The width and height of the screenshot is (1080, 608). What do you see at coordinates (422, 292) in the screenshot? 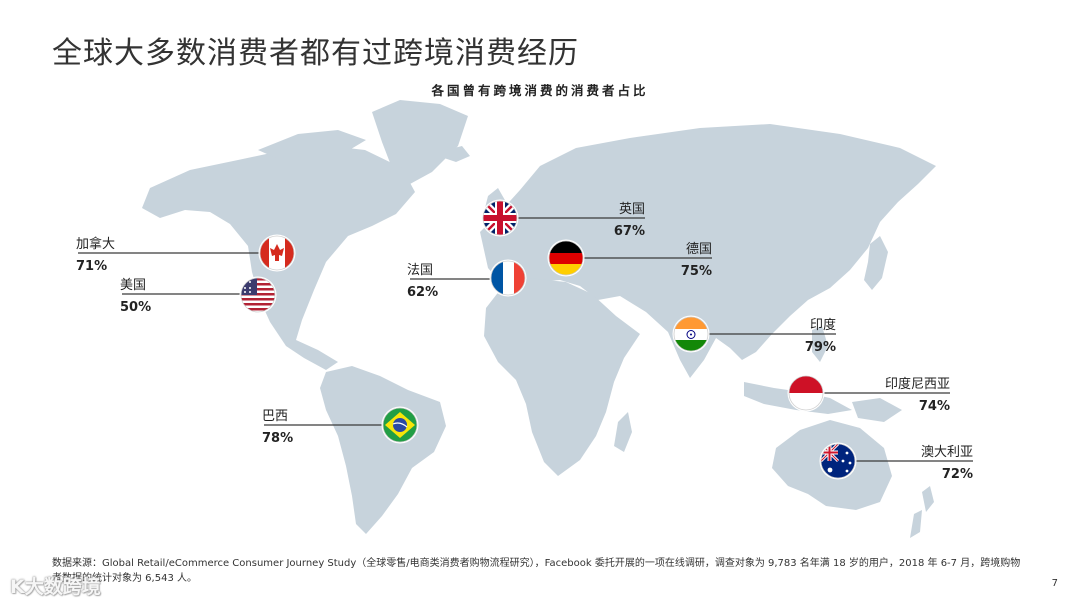
I see `country-value: 62%` at bounding box center [422, 292].